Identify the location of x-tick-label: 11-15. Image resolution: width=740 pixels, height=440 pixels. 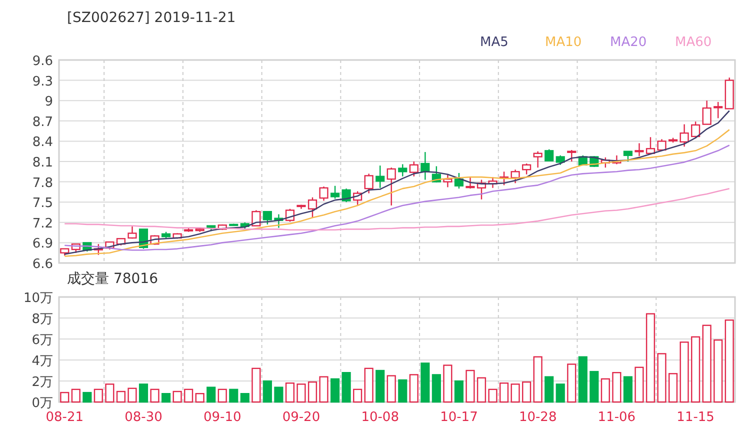
(695, 417).